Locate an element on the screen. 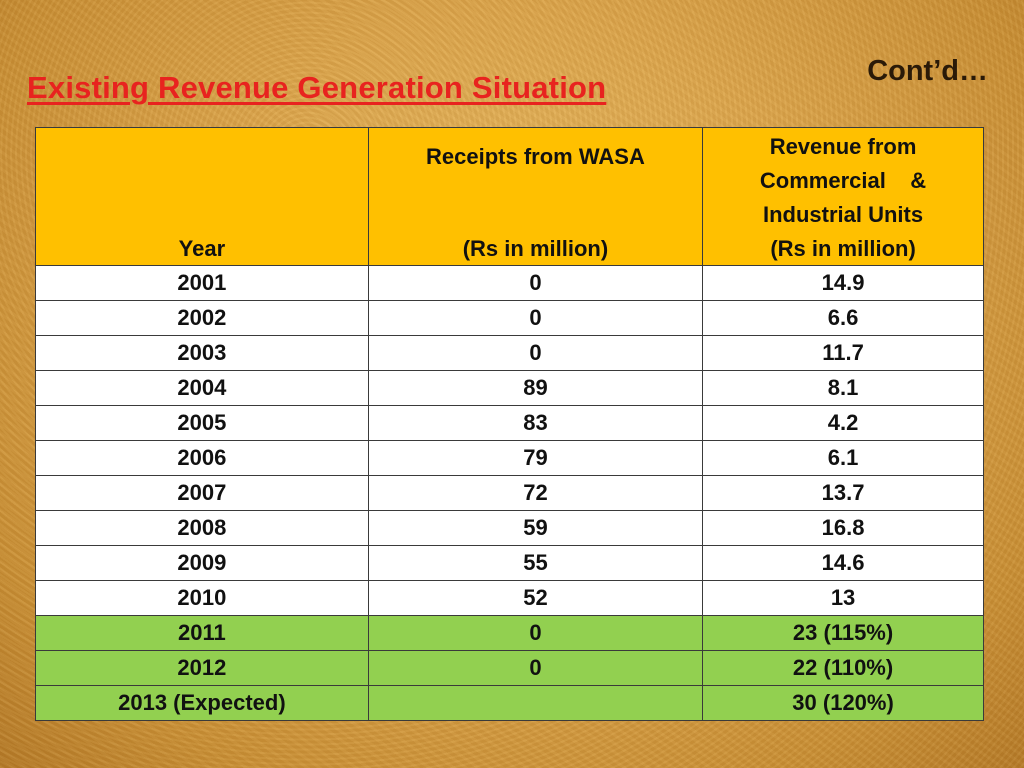  cell-year: 2008 is located at coordinates (202, 528).